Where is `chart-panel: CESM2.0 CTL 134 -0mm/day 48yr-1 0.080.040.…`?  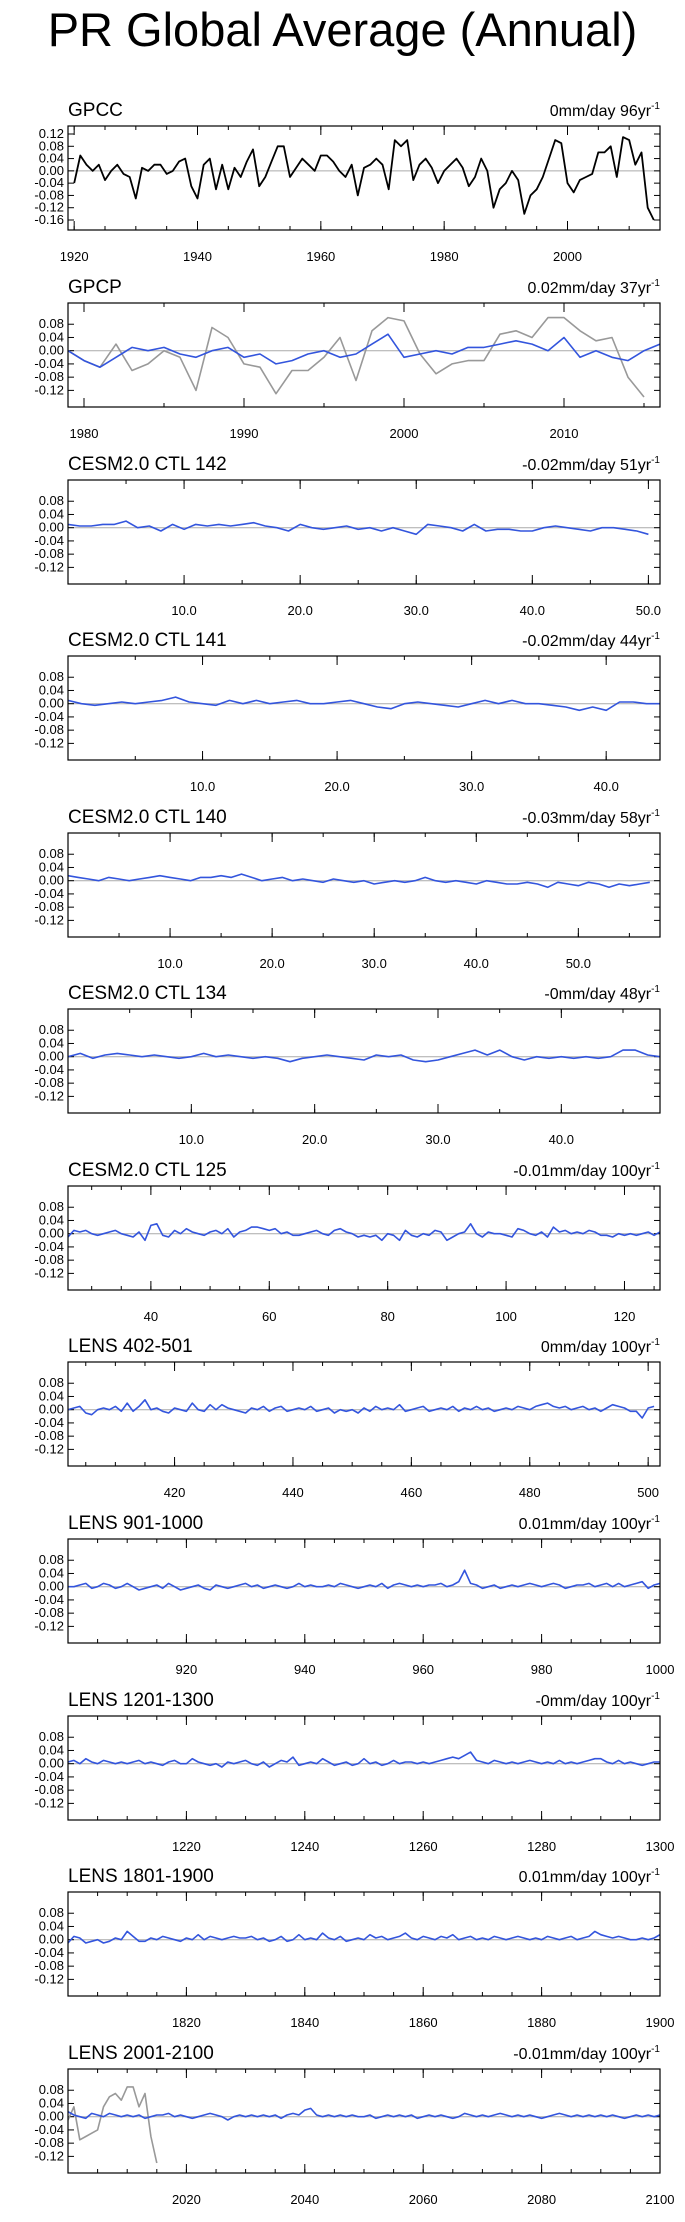 chart-panel: CESM2.0 CTL 134 -0mm/day 48yr-1 0.080.040.… is located at coordinates (347, 1065).